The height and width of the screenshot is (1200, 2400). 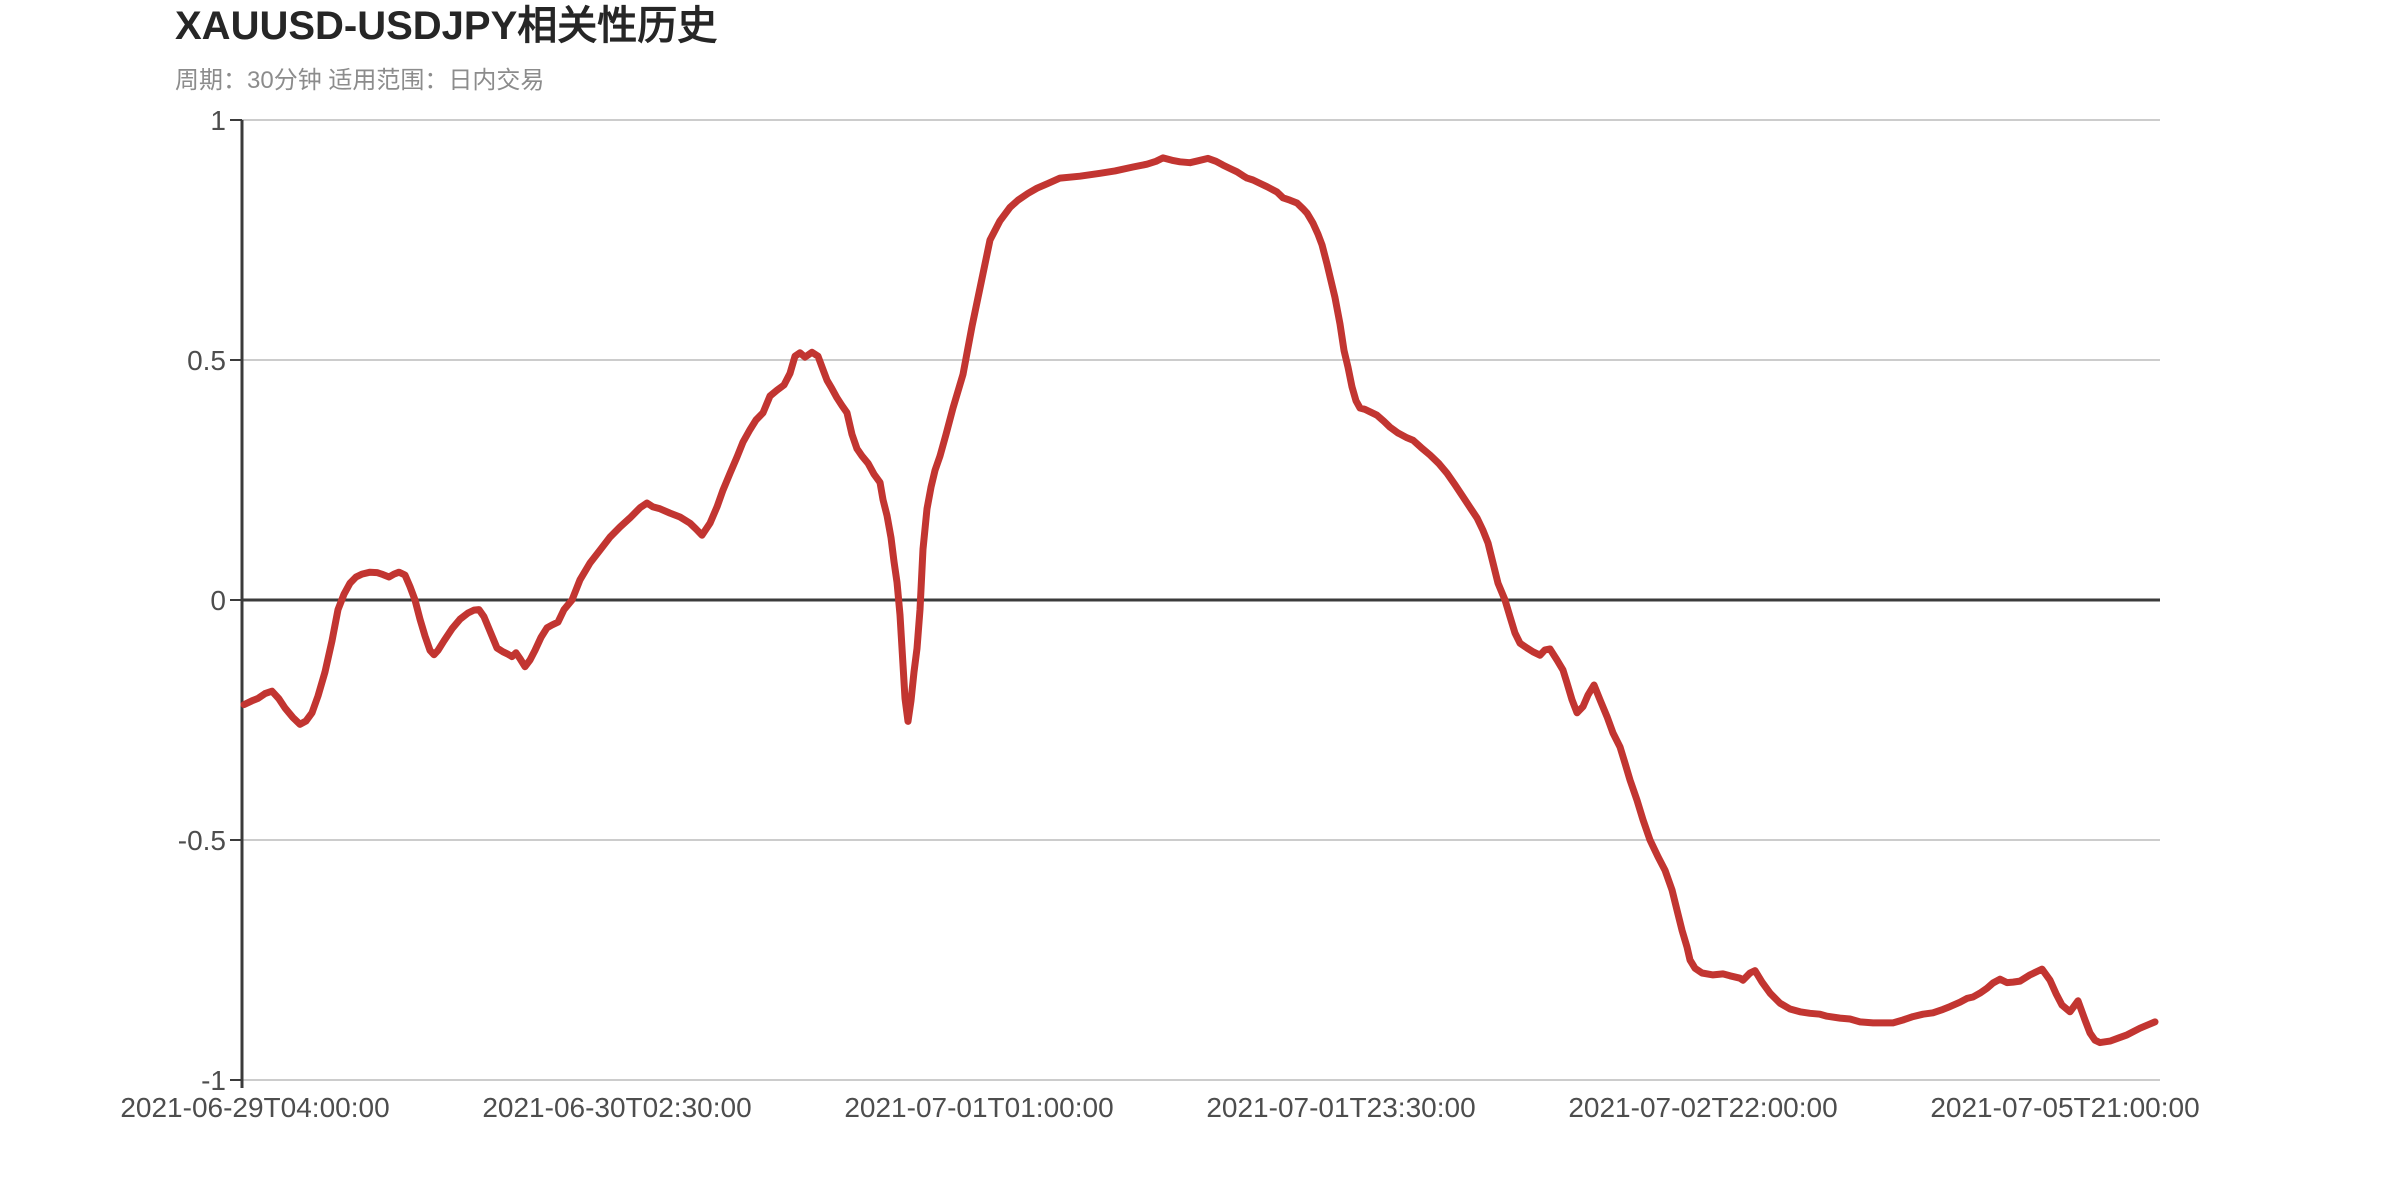 I want to click on x-tick-label: 2021-07-05T21:00:00, so click(x=2064, y=1107).